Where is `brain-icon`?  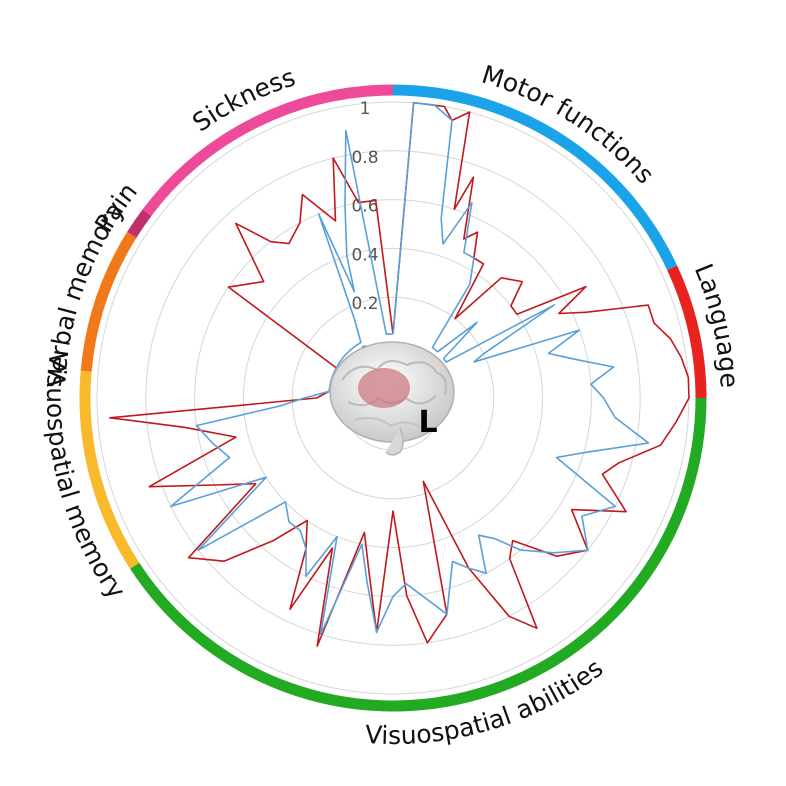 brain-icon is located at coordinates (392, 398).